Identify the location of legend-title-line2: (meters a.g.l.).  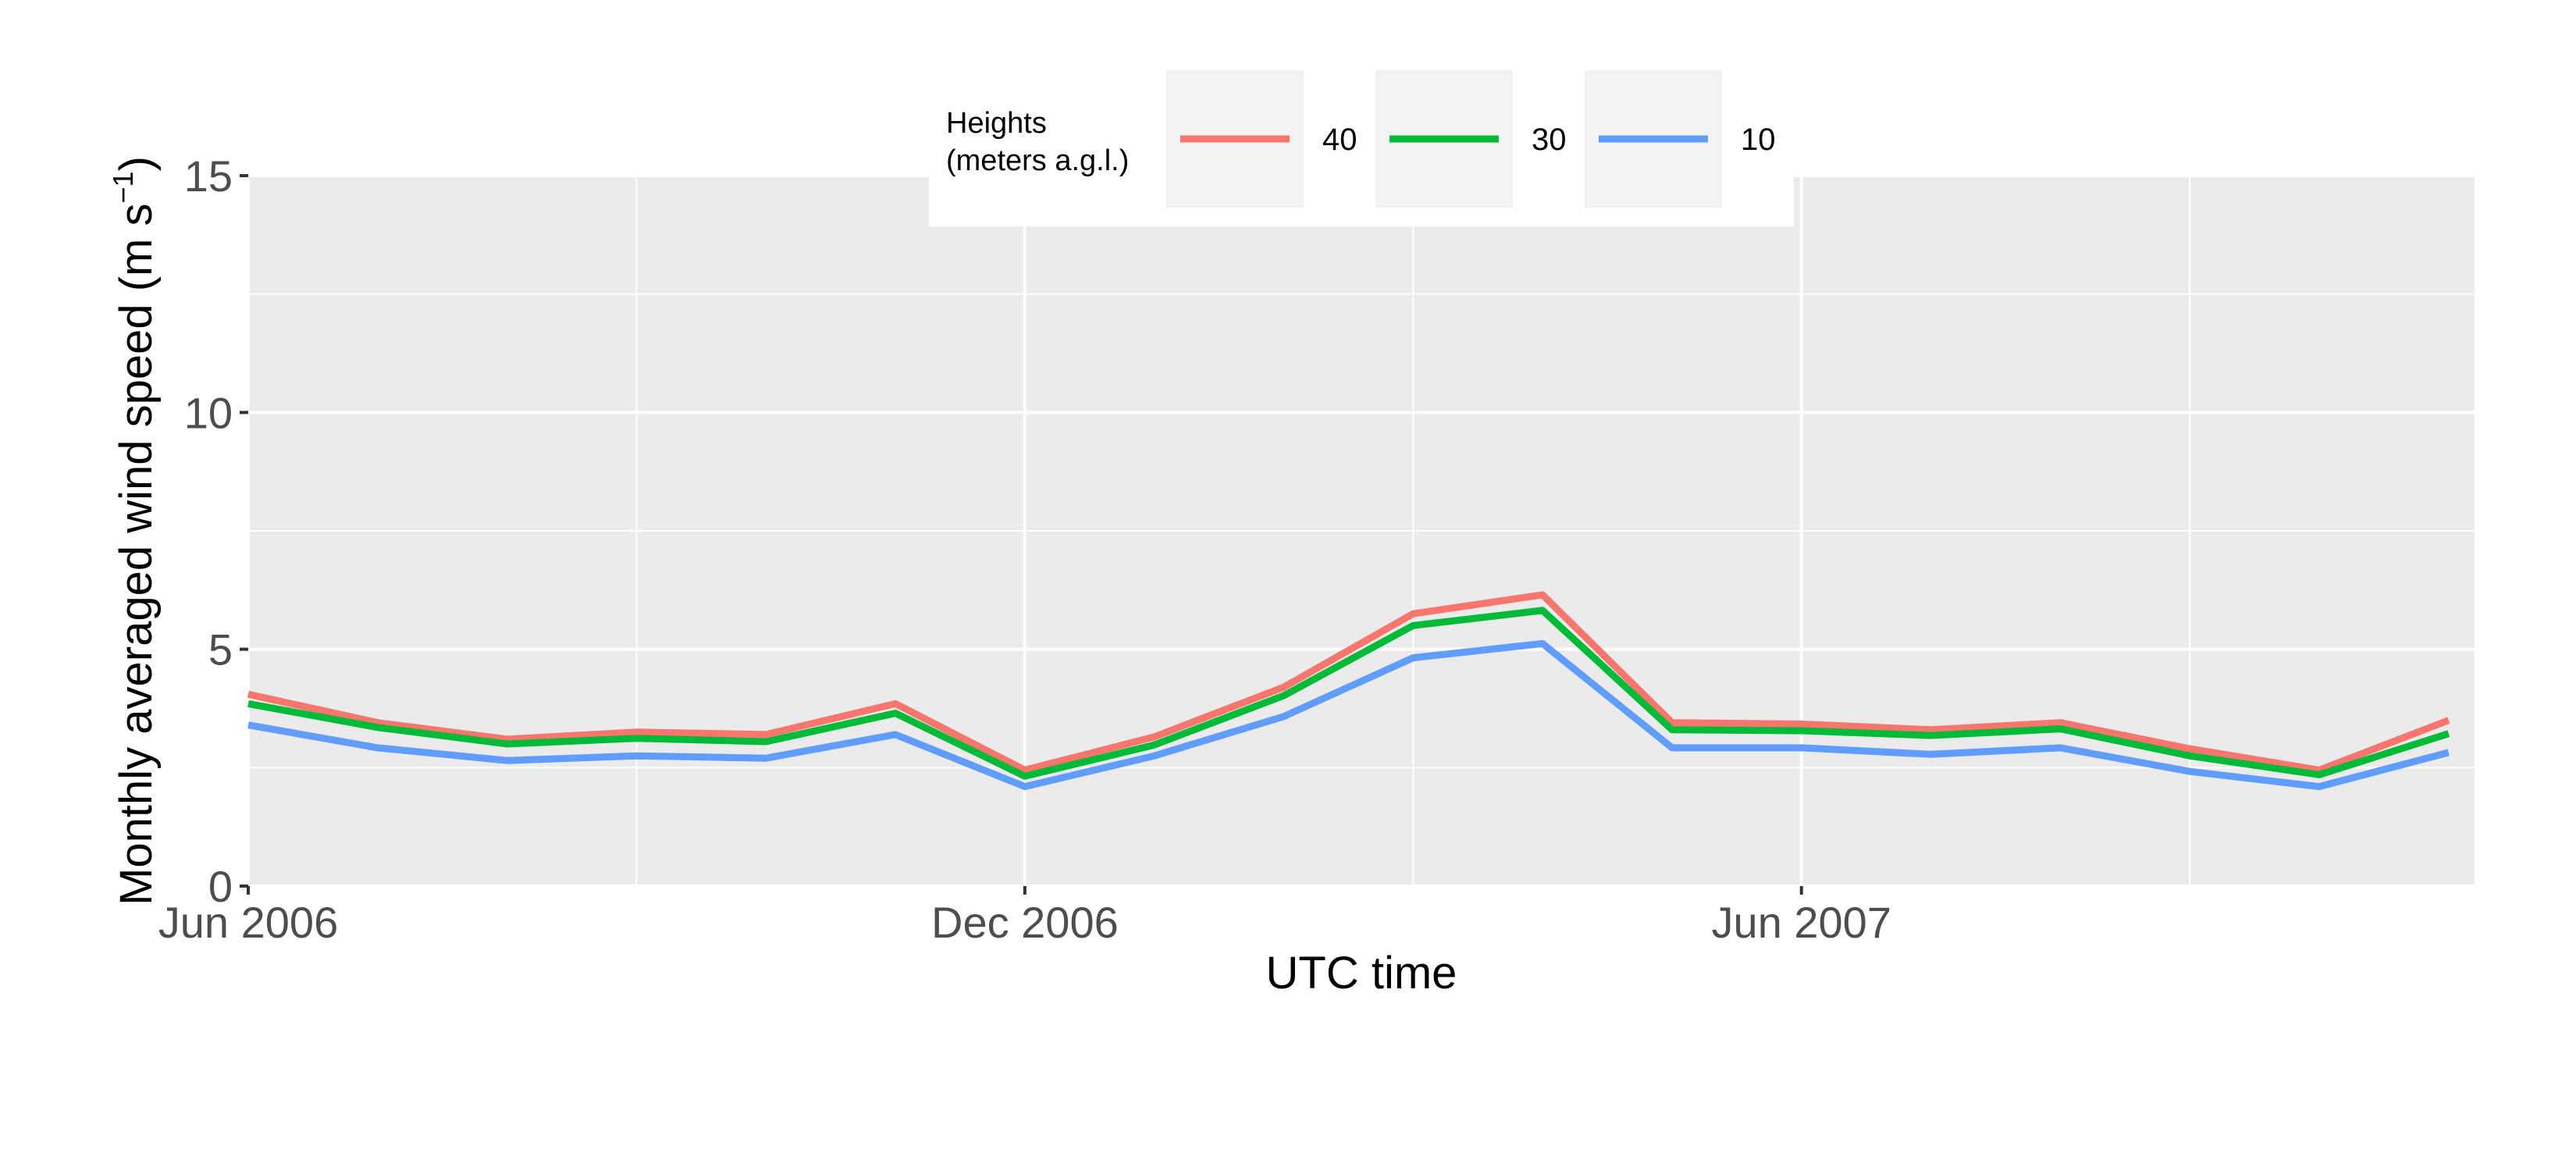
(1037, 160).